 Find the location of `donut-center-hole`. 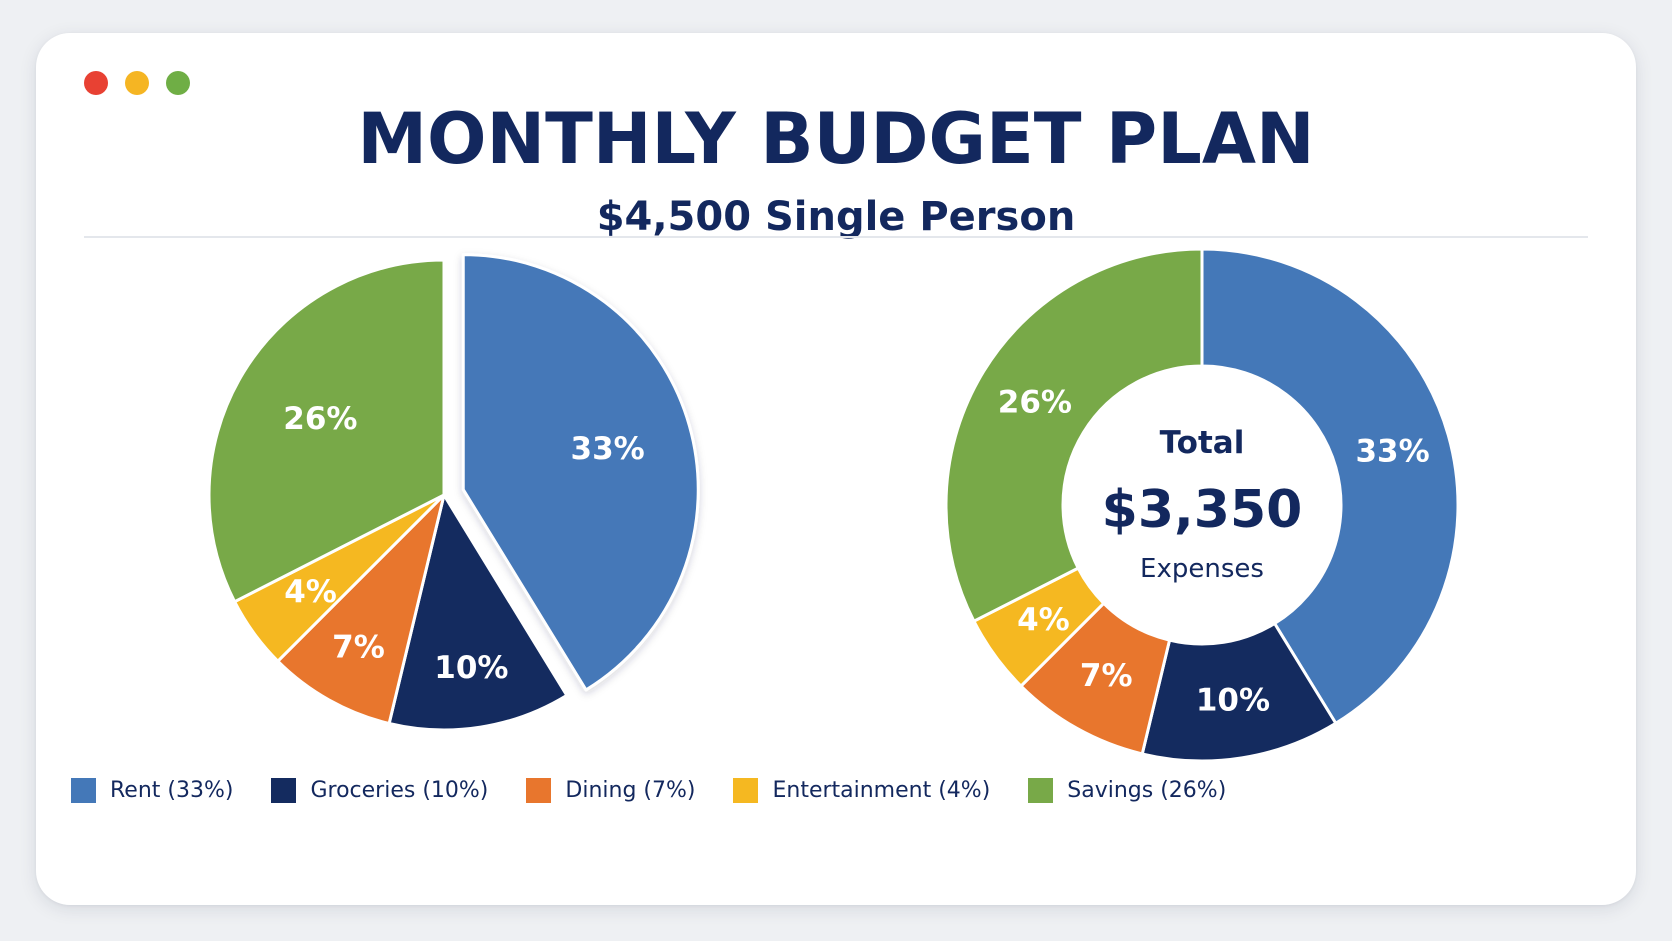

donut-center-hole is located at coordinates (1202, 505).